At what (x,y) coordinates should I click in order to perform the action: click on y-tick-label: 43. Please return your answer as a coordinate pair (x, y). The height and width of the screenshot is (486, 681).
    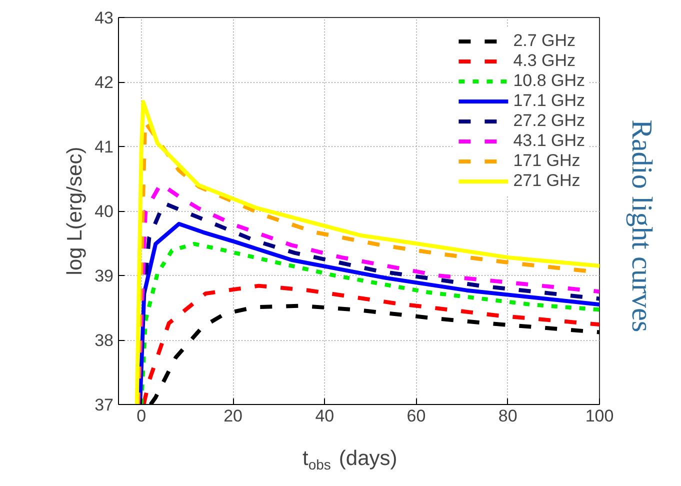
    Looking at the image, I should click on (104, 18).